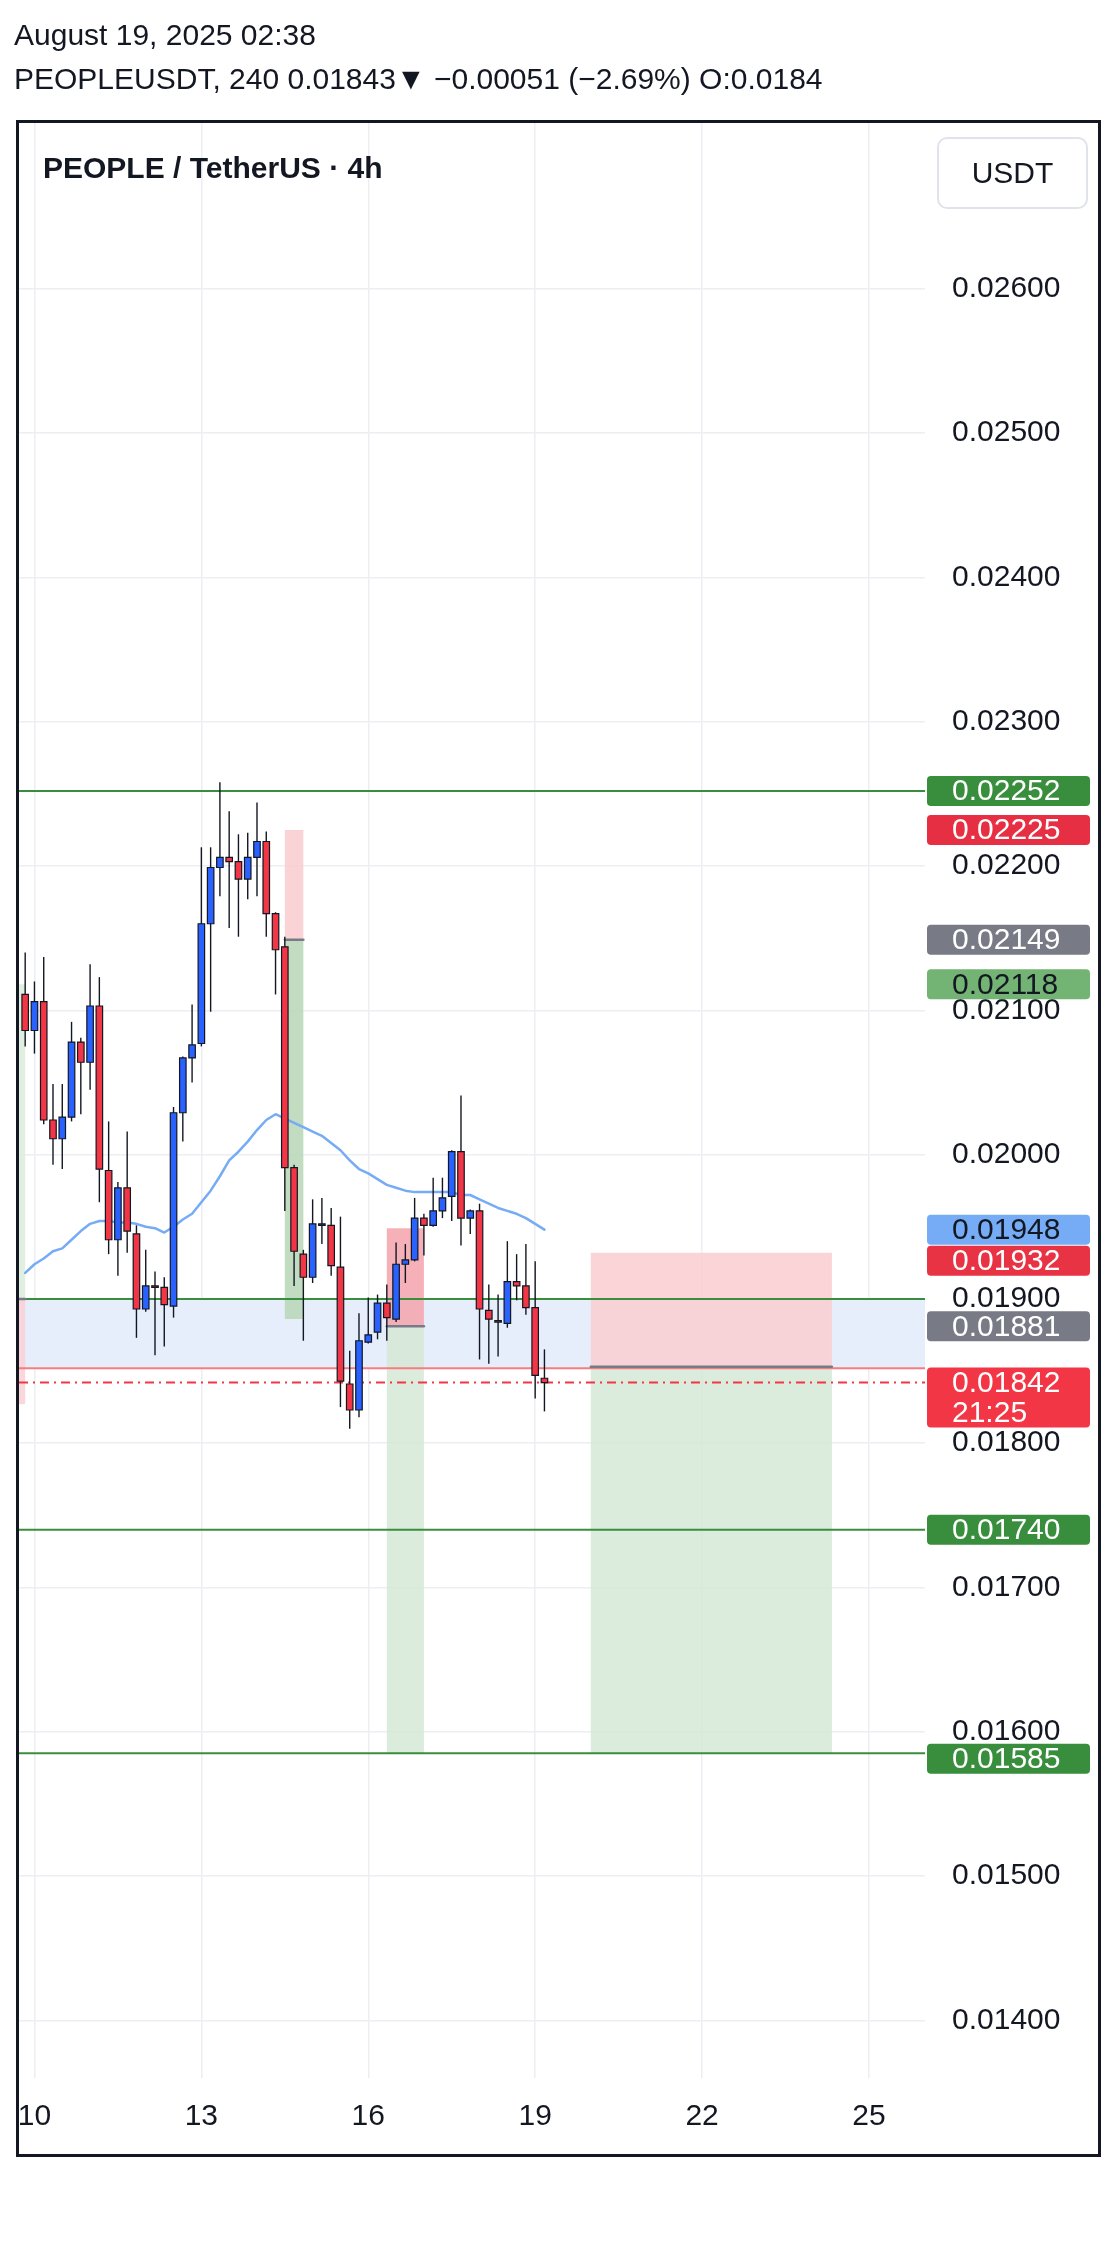  I want to click on x-tick-label: 10, so click(34, 2115).